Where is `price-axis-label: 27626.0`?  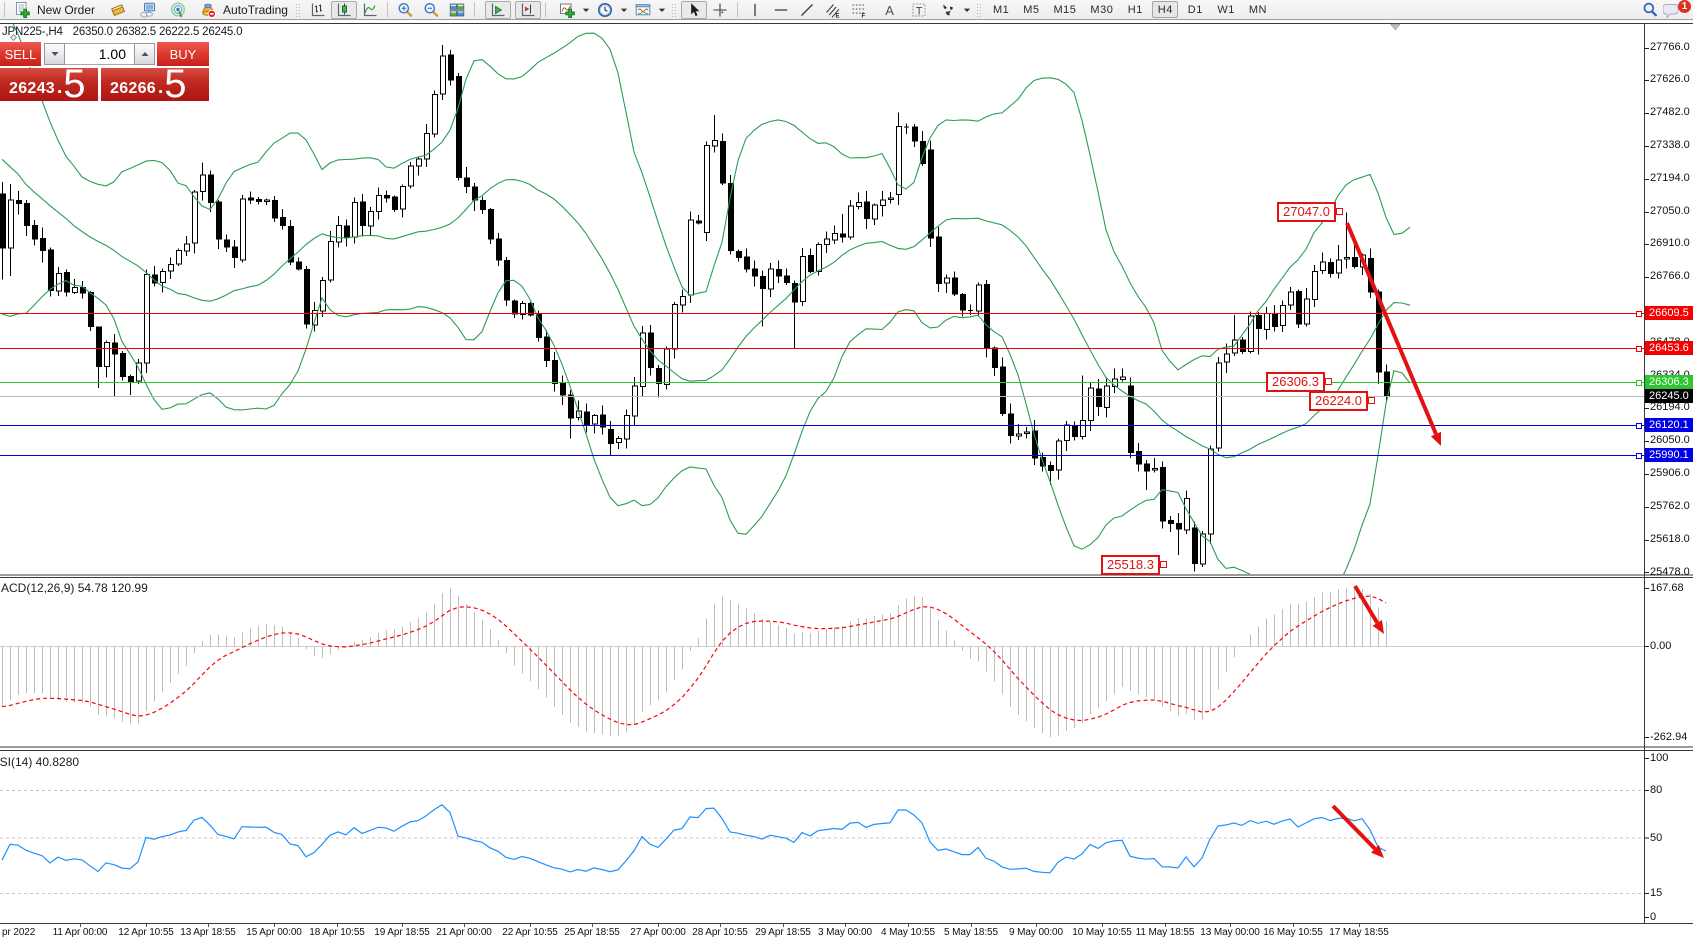 price-axis-label: 27626.0 is located at coordinates (1670, 79).